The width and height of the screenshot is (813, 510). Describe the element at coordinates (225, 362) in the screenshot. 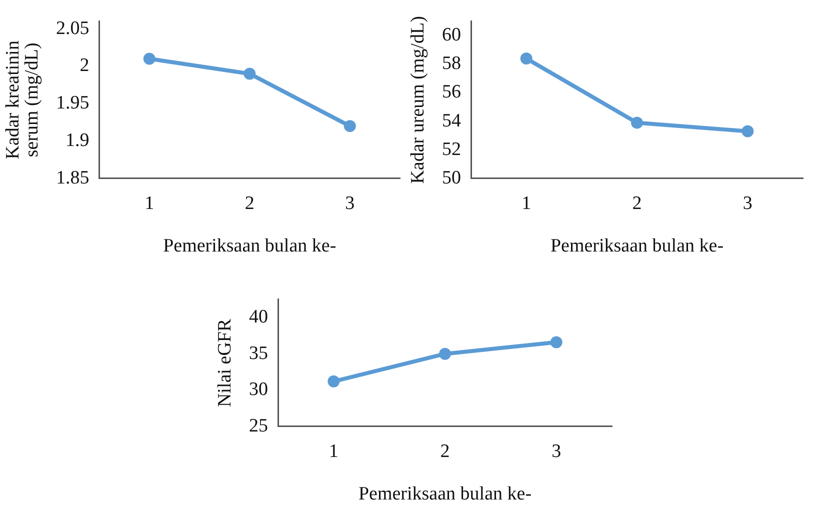

I see `y-axis-title: Nilai eGFR` at that location.